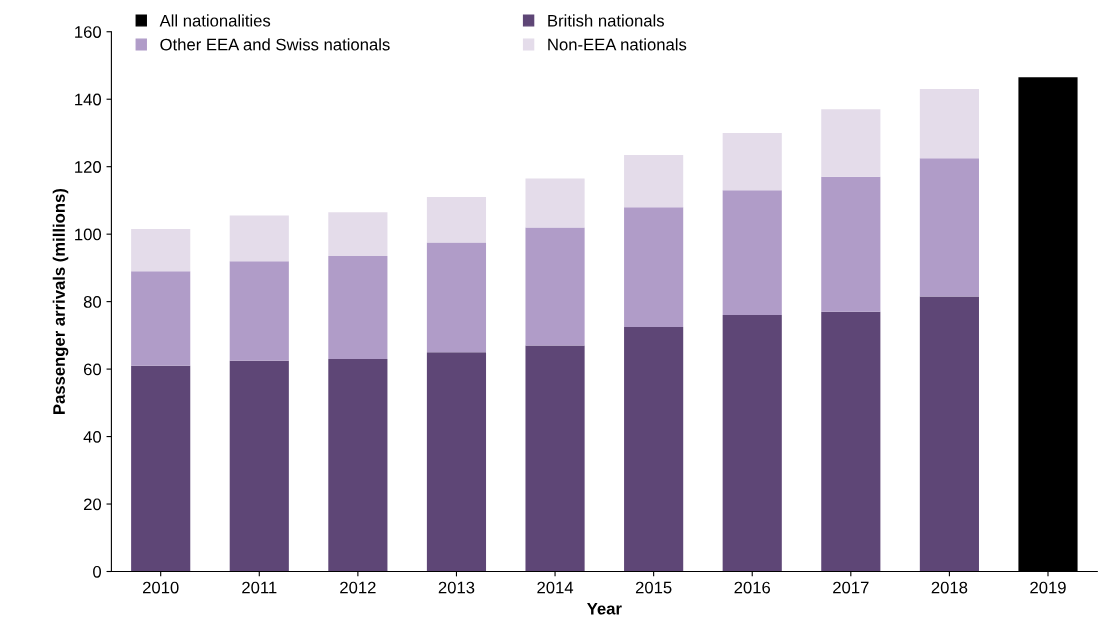 The width and height of the screenshot is (1114, 635). I want to click on y-tick-label: 140, so click(88, 99).